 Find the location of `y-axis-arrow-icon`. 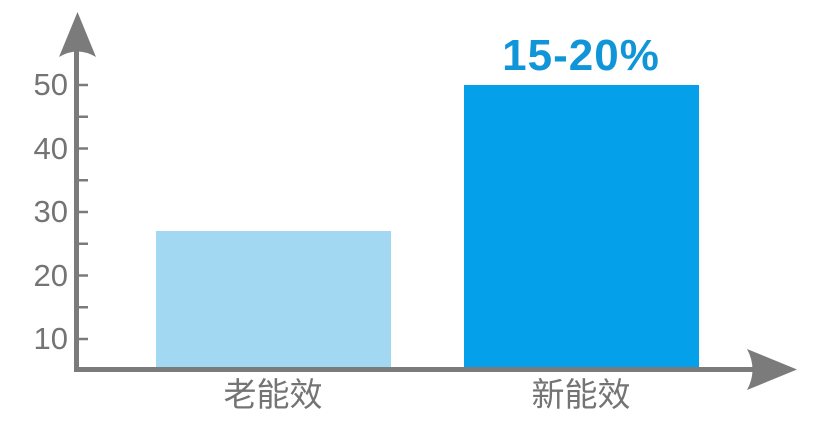

y-axis-arrow-icon is located at coordinates (77, 34).